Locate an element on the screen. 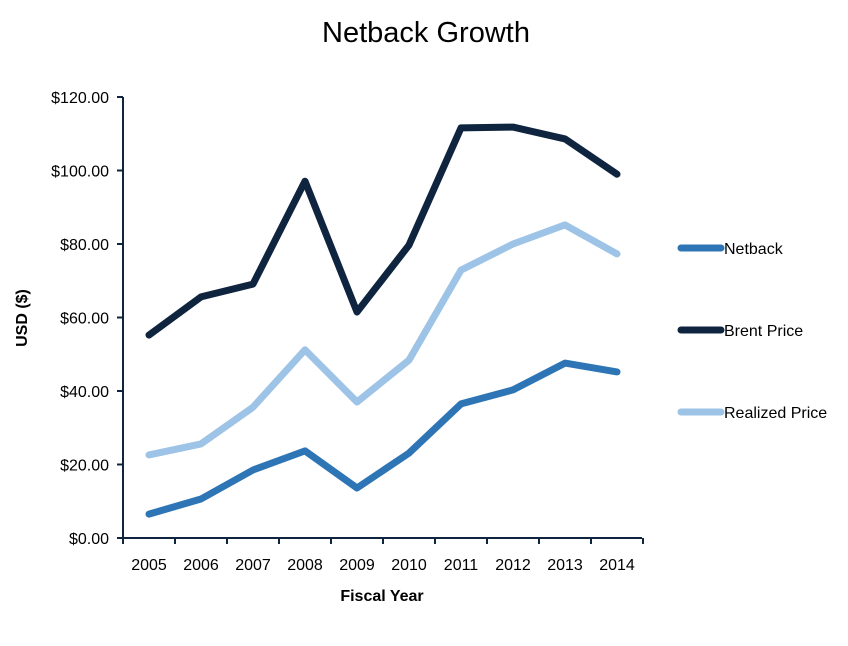 Image resolution: width=848 pixels, height=646 pixels. x-tick-label: 2010 is located at coordinates (409, 565).